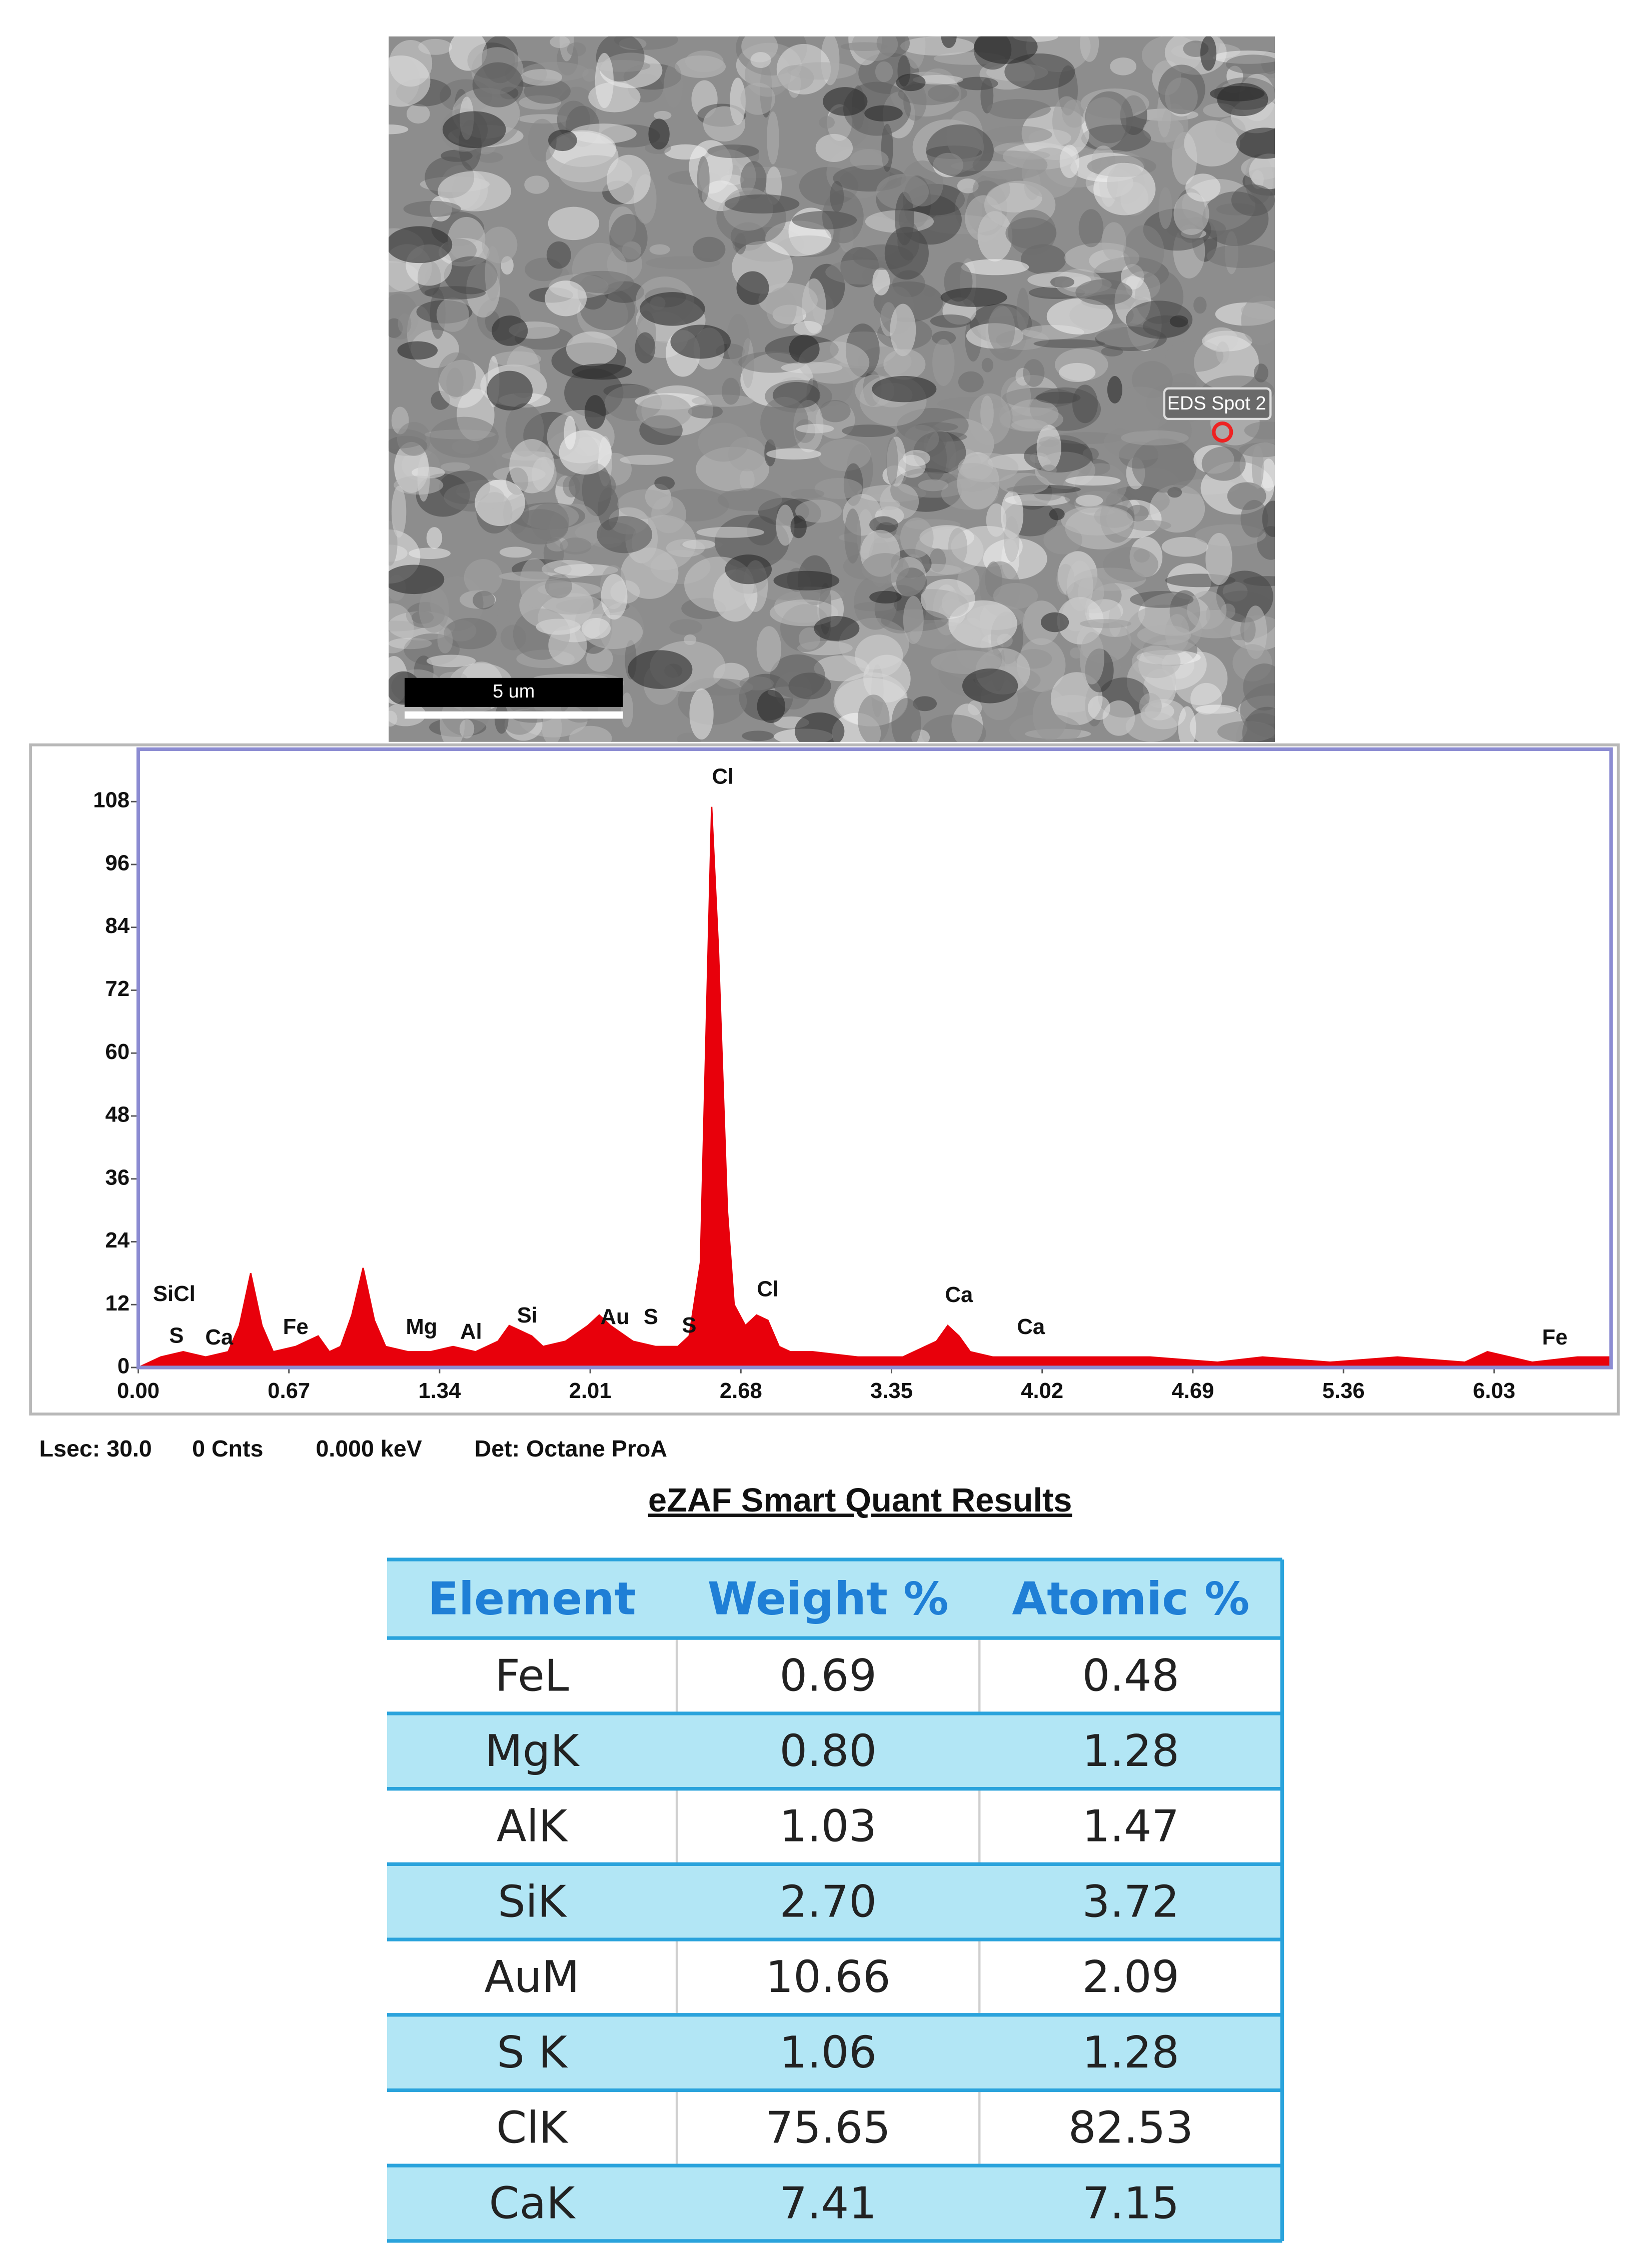  What do you see at coordinates (828, 1977) in the screenshot?
I see `table-cell: 10.66` at bounding box center [828, 1977].